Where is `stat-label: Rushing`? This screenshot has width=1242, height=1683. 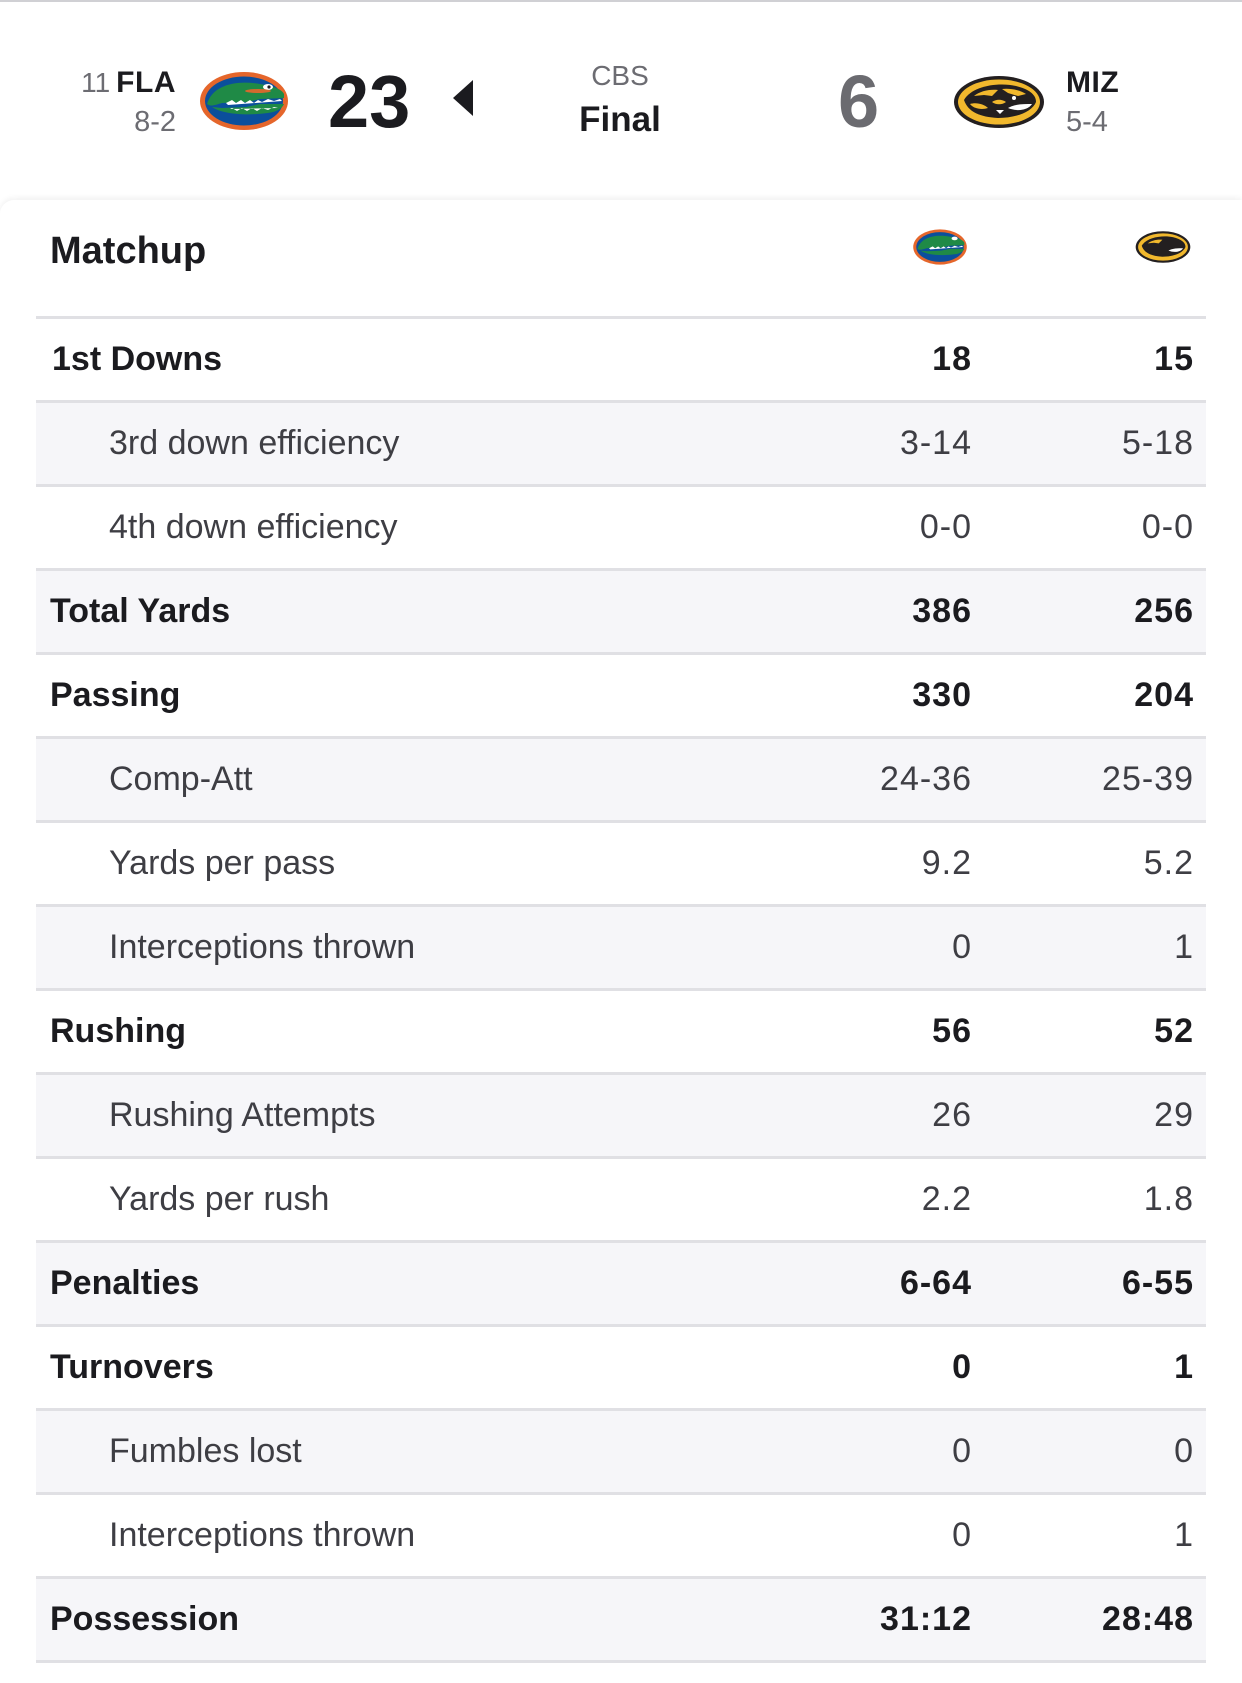
stat-label: Rushing is located at coordinates (118, 1031).